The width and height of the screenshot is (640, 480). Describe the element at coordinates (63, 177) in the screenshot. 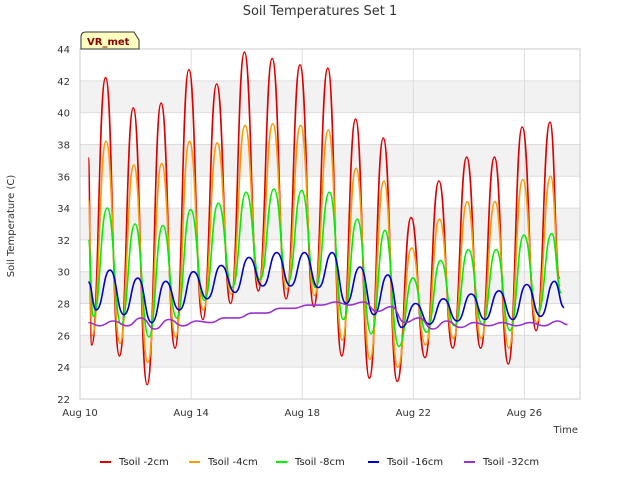

I see `y-tick-label: 36` at that location.